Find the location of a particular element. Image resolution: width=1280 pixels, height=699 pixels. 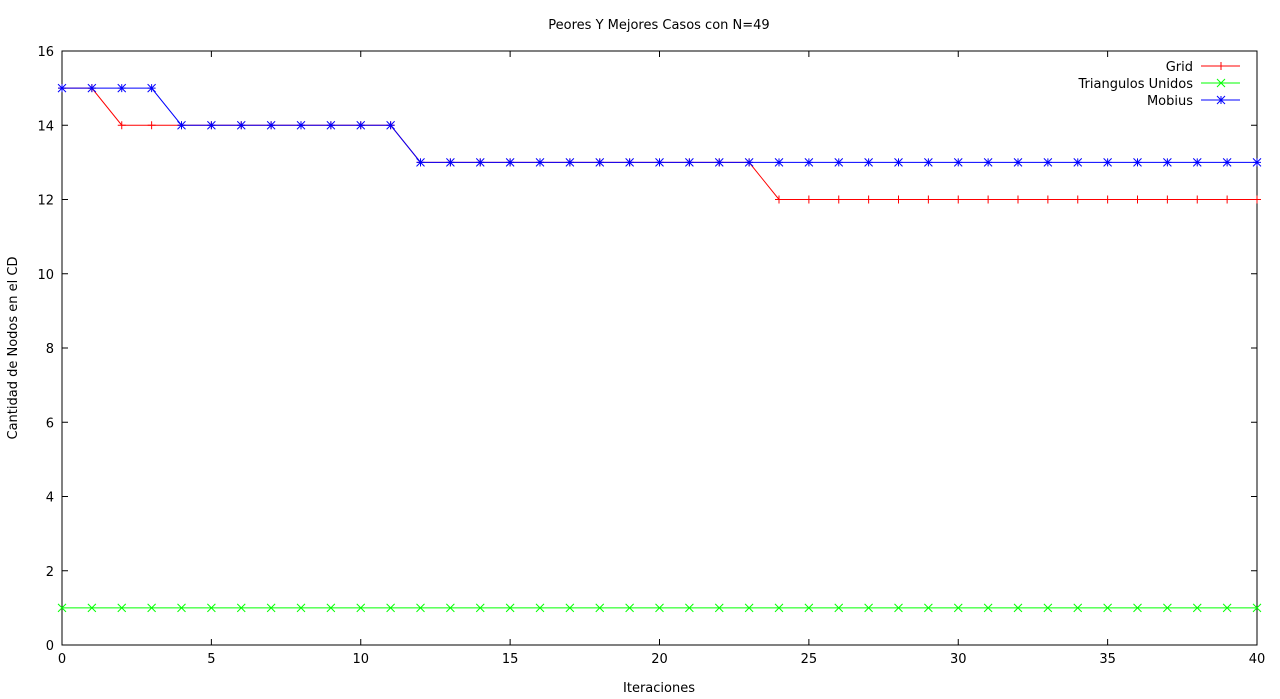

x-tick-label: 25 is located at coordinates (809, 659).